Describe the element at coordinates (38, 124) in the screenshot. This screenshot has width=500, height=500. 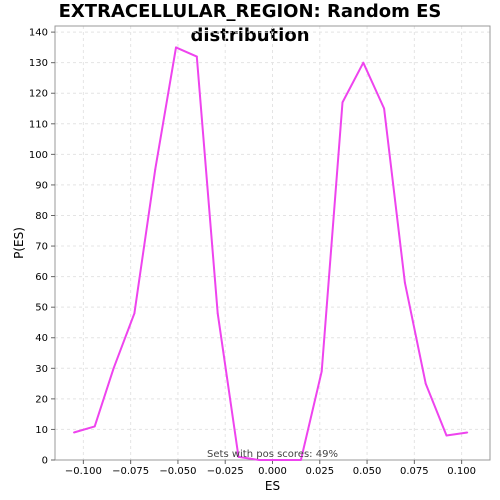
I see `y-tick-label: 110` at that location.